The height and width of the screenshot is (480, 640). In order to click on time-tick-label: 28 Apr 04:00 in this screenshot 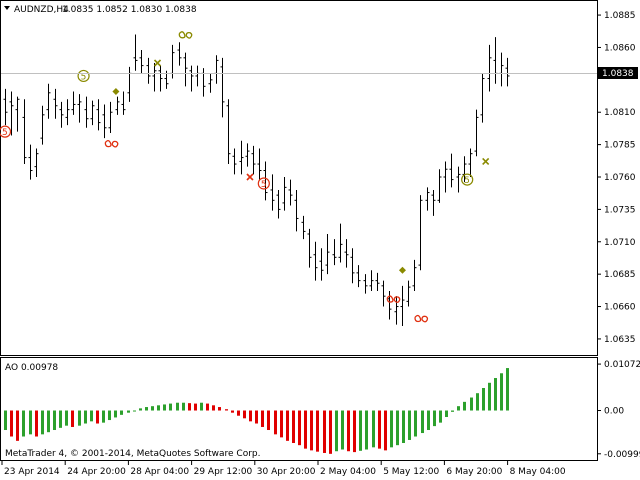, I will do `click(159, 472)`.